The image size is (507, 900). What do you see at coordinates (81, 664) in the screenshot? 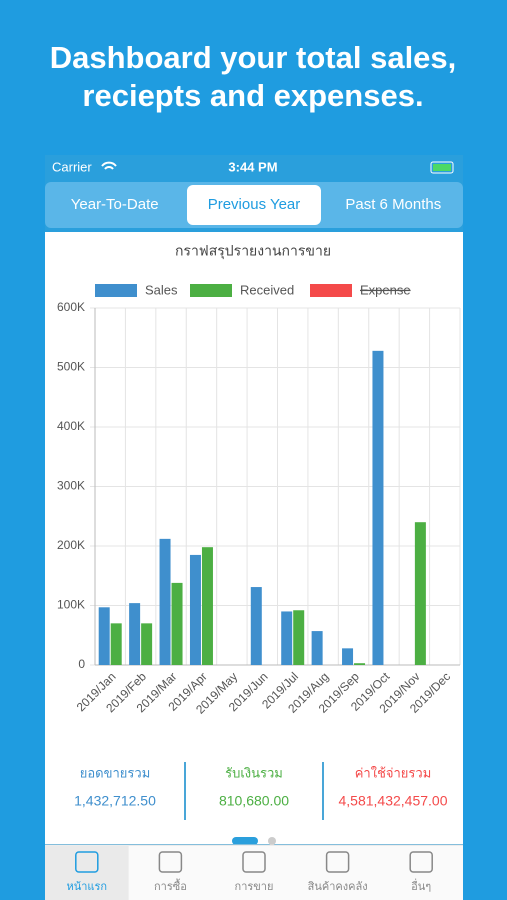
I see `y-tick-label: 0` at bounding box center [81, 664].